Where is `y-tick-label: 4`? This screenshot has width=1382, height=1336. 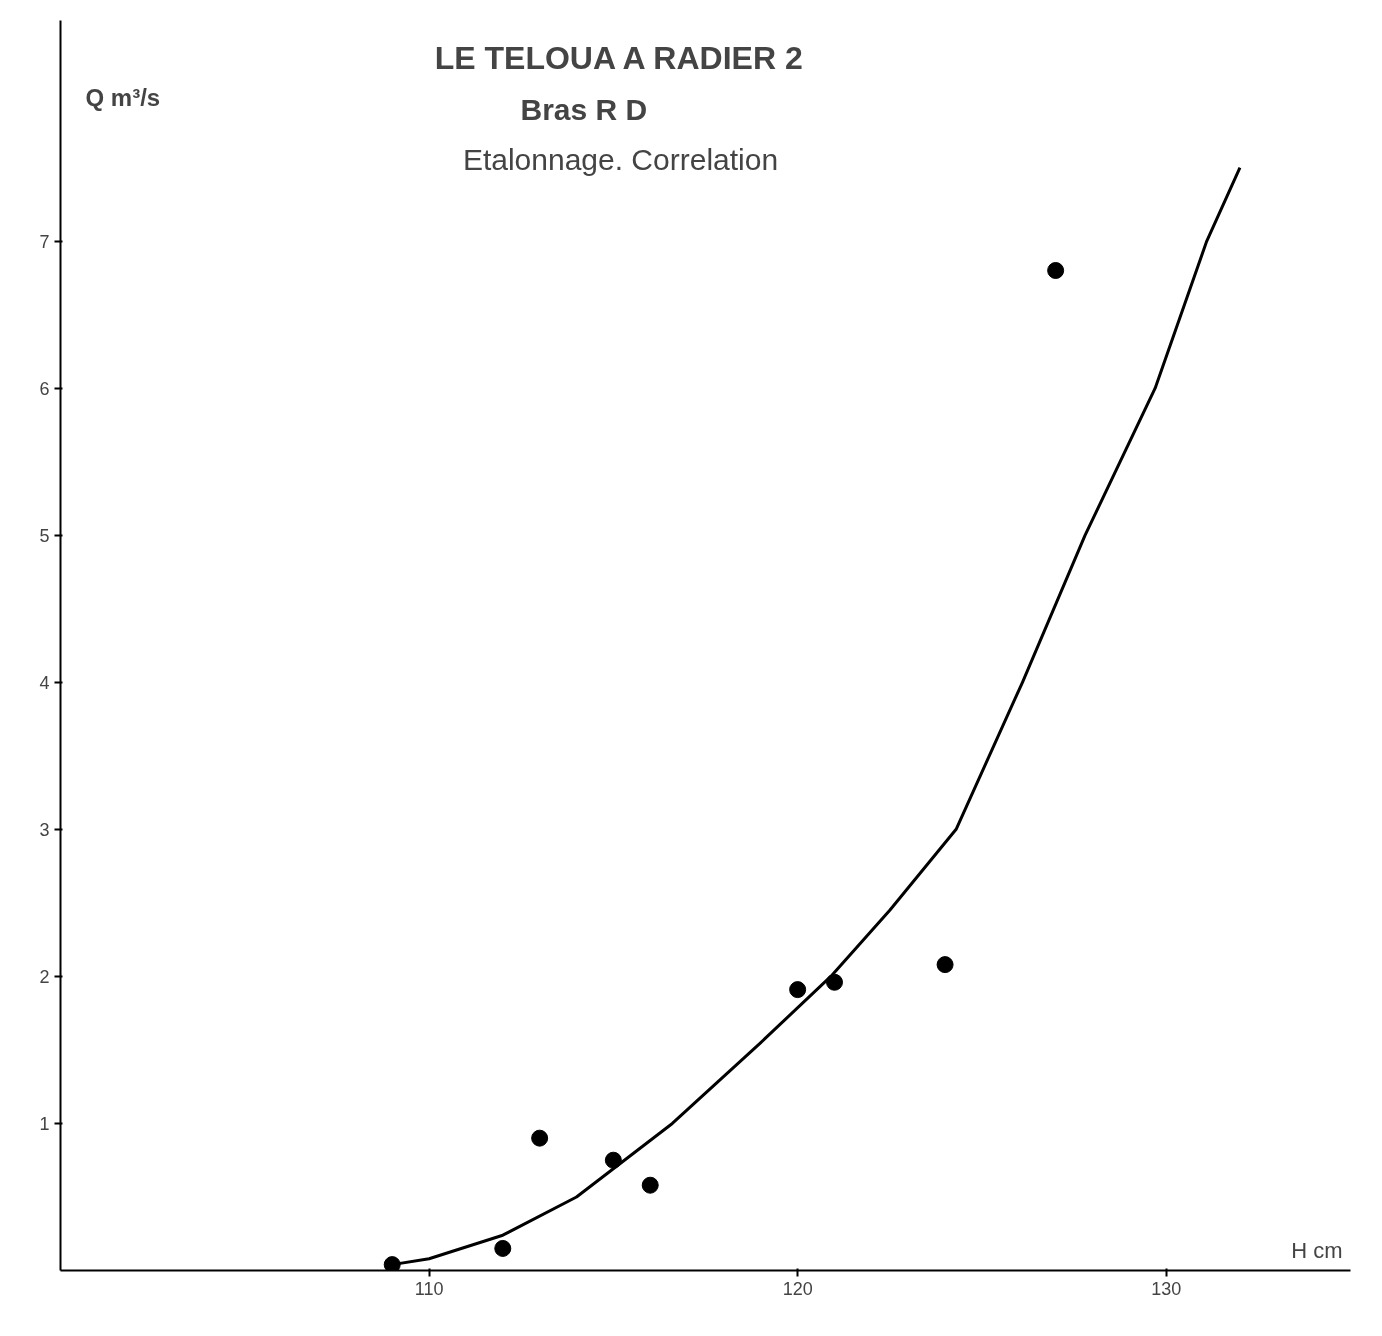
y-tick-label: 4 is located at coordinates (44, 682).